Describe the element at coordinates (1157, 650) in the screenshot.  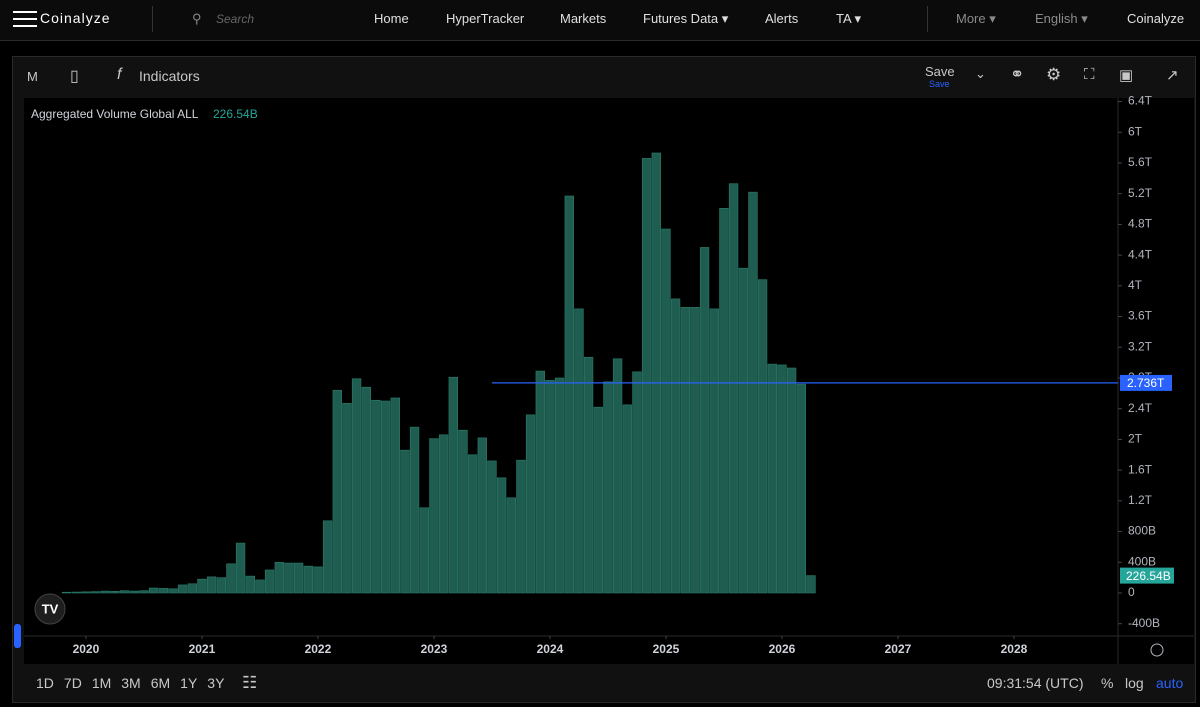
I see `axis-settings-icon` at that location.